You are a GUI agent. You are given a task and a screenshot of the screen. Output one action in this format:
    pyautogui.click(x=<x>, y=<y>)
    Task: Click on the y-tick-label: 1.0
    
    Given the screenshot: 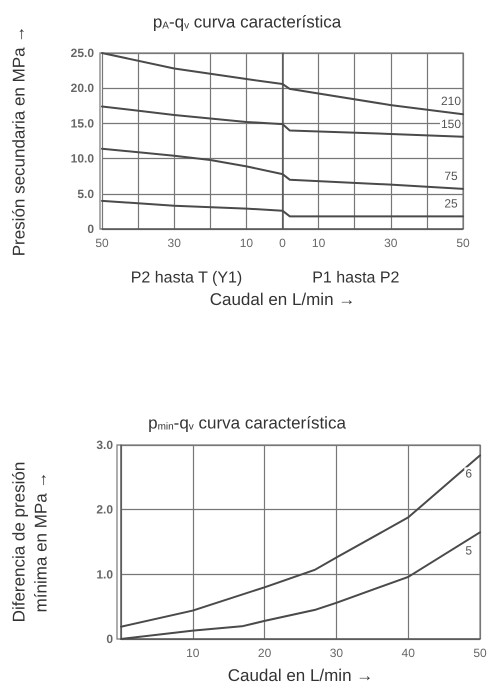 What is the action you would take?
    pyautogui.click(x=105, y=574)
    